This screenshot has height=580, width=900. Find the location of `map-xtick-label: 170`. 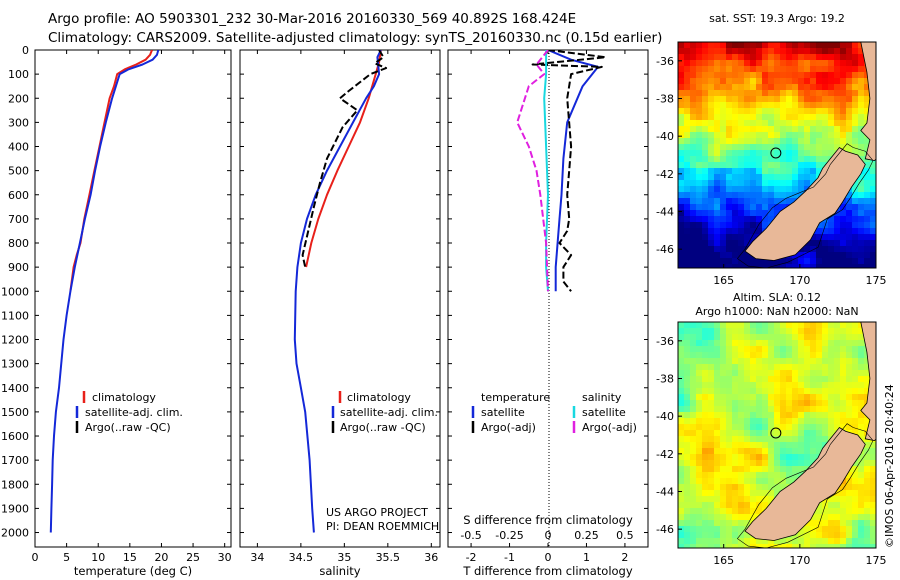

map-xtick-label: 170 is located at coordinates (799, 280).